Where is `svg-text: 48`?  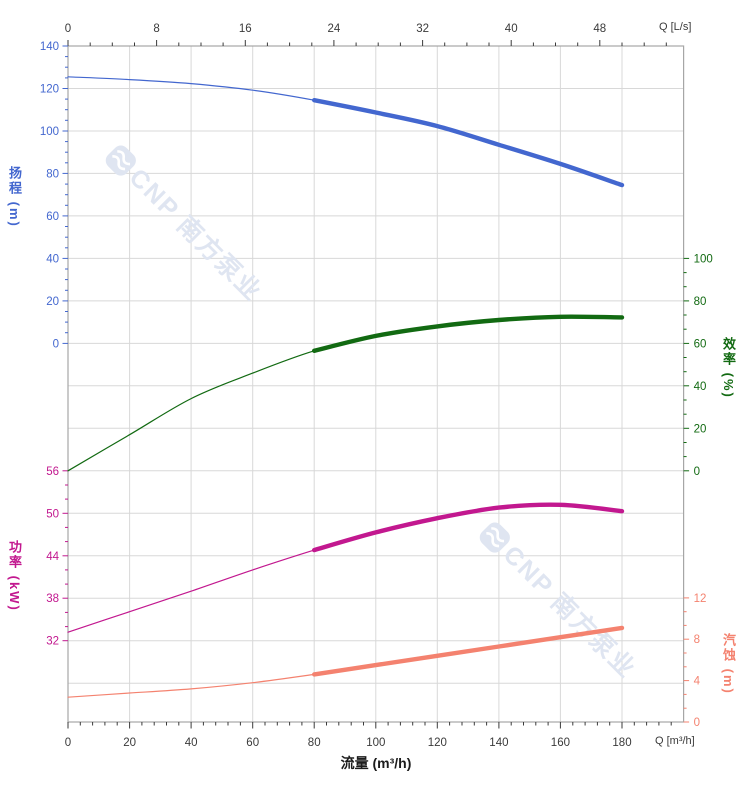 svg-text: 48 is located at coordinates (599, 29).